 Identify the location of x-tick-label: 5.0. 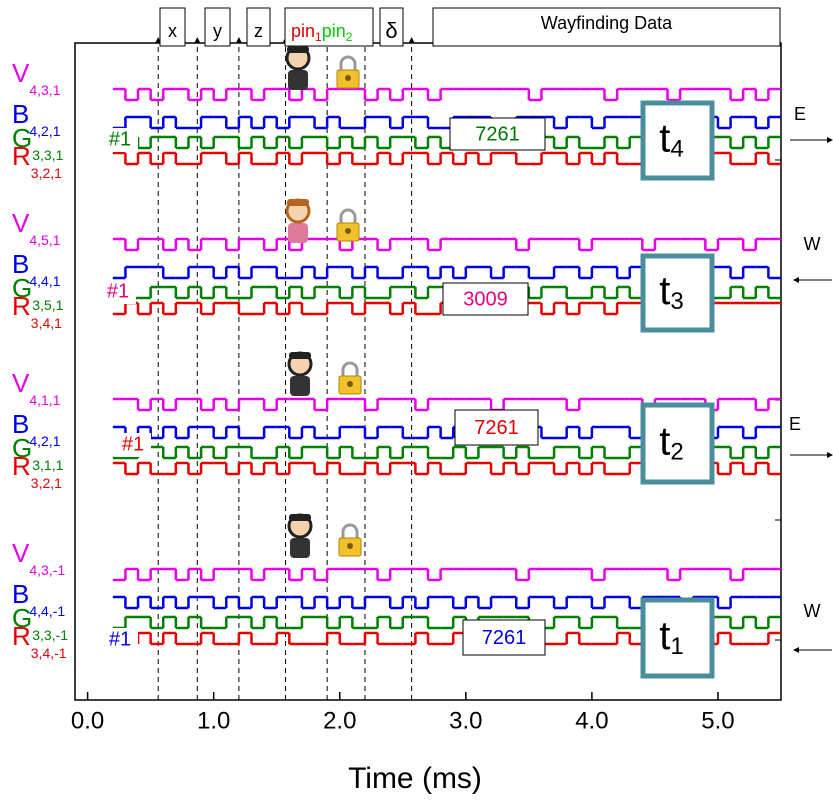
(717, 720).